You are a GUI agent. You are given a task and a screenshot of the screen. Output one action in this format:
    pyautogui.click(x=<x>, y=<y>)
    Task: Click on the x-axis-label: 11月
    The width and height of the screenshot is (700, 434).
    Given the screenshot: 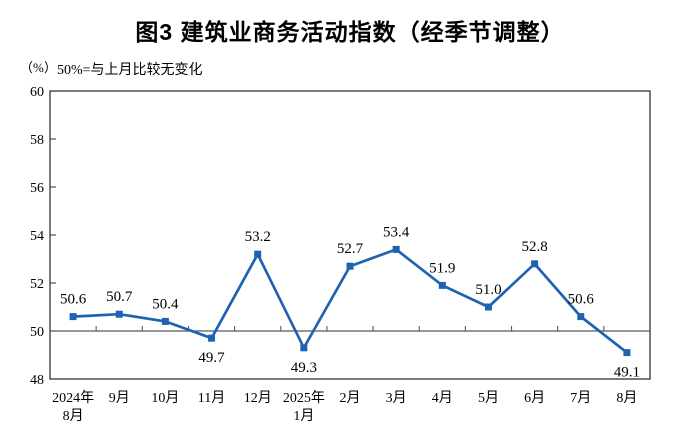 What is the action you would take?
    pyautogui.click(x=211, y=398)
    